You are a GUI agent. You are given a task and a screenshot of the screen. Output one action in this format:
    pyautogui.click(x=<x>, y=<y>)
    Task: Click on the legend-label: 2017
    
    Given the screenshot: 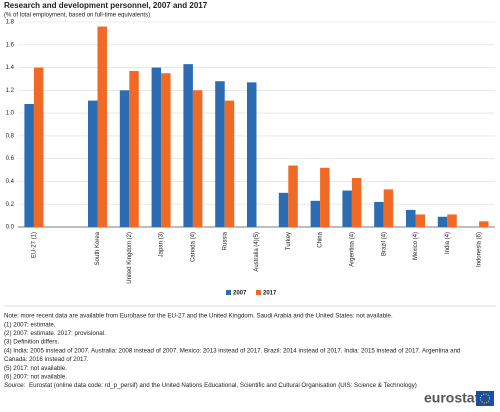 What is the action you would take?
    pyautogui.click(x=270, y=294)
    